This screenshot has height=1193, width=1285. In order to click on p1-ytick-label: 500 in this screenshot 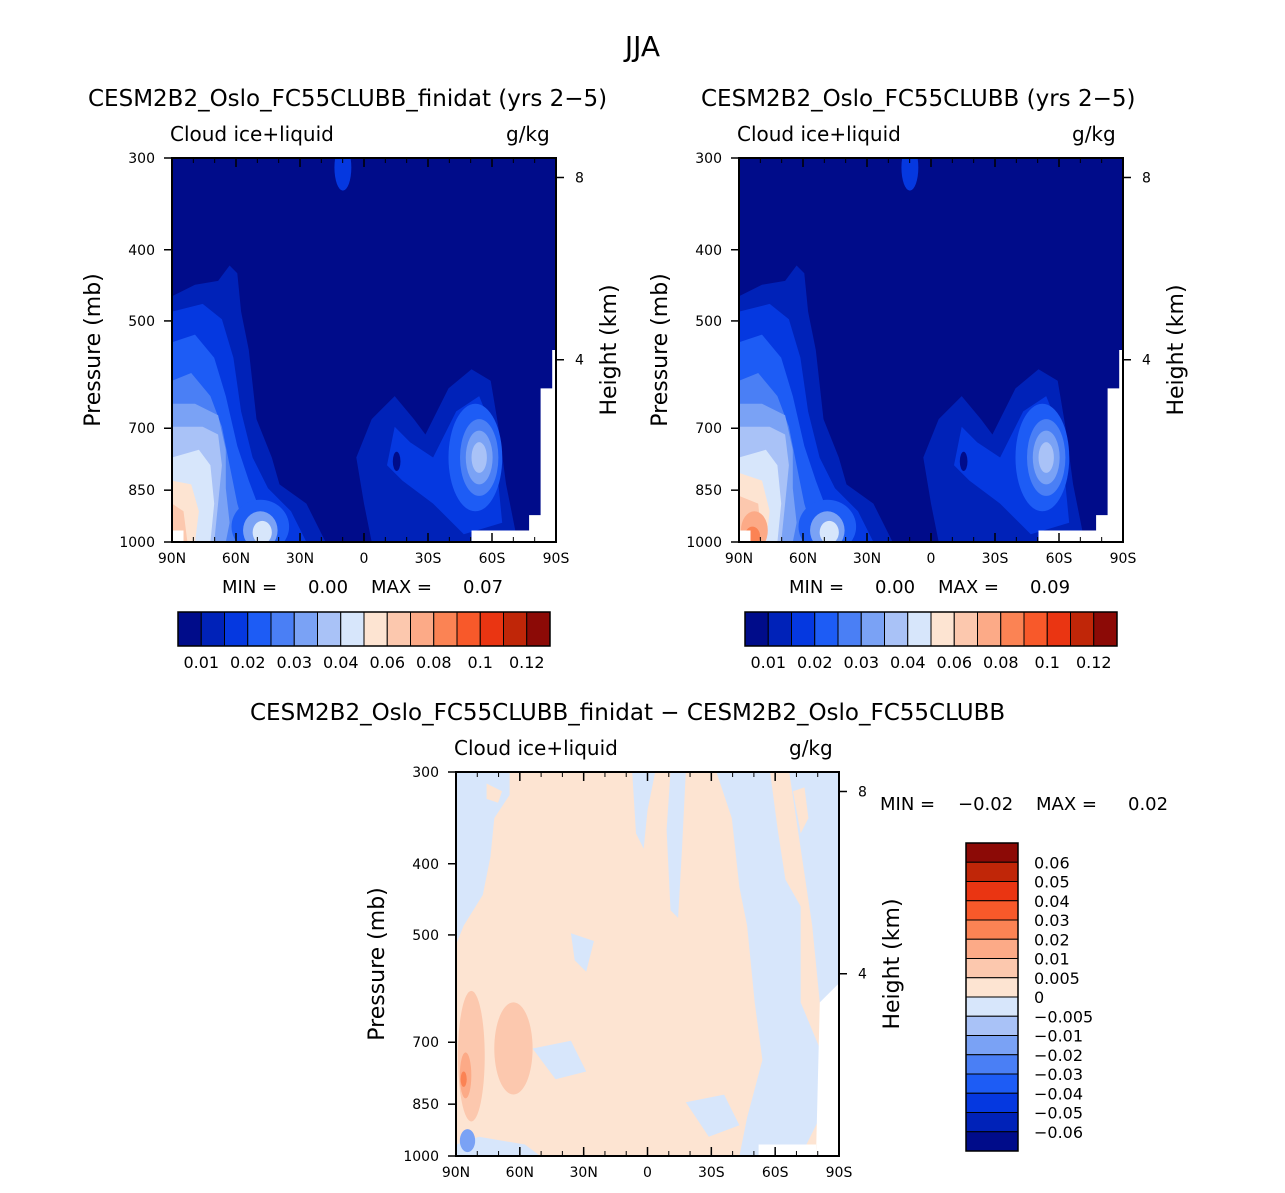, I will do `click(141, 322)`.